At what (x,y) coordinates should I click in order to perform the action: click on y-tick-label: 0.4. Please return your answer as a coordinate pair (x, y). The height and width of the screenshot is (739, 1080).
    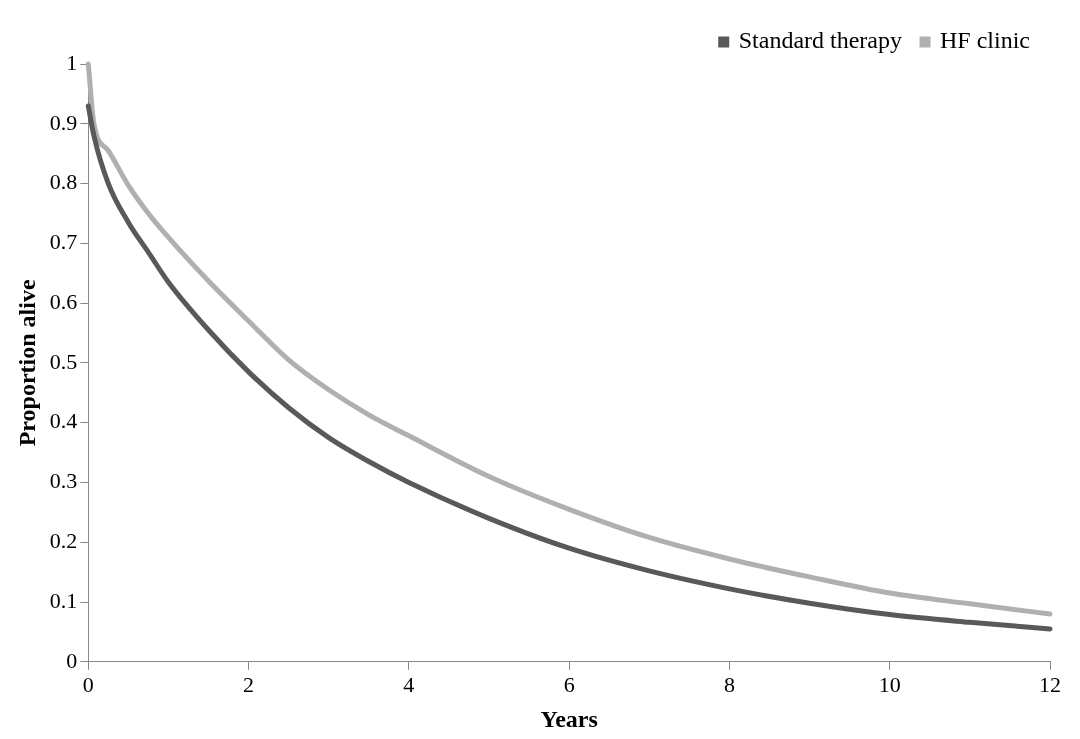
    Looking at the image, I should click on (63, 421).